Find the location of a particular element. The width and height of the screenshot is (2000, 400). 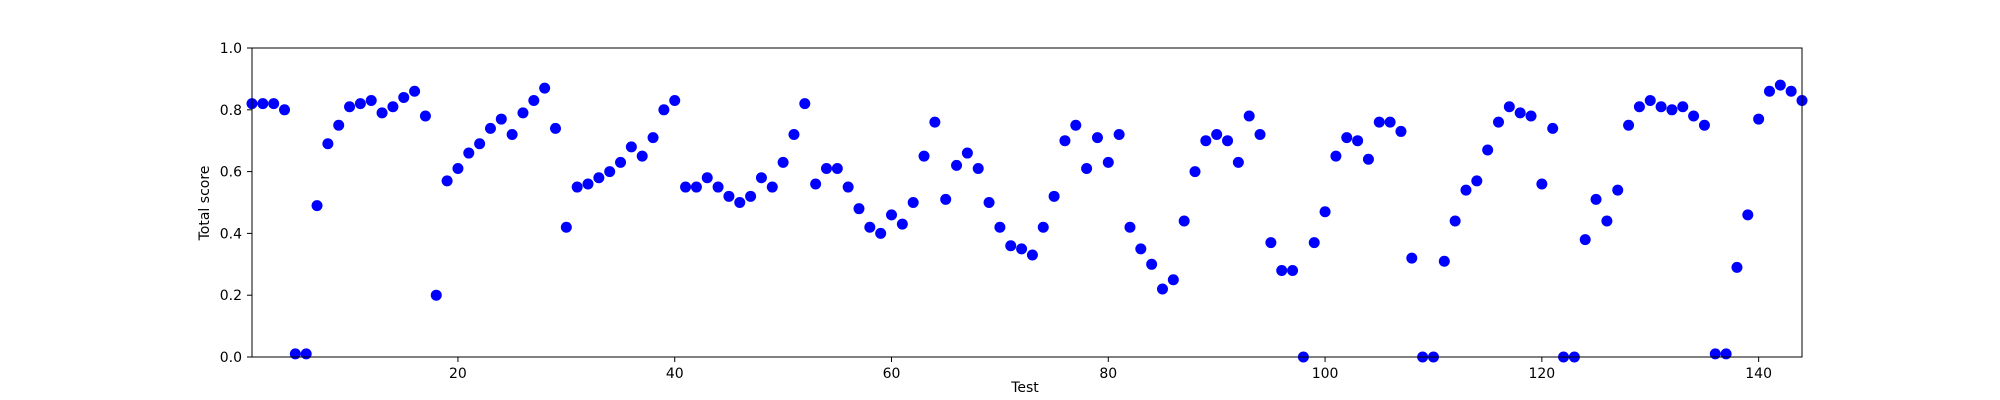

x-tick-label: 80 is located at coordinates (1108, 374).